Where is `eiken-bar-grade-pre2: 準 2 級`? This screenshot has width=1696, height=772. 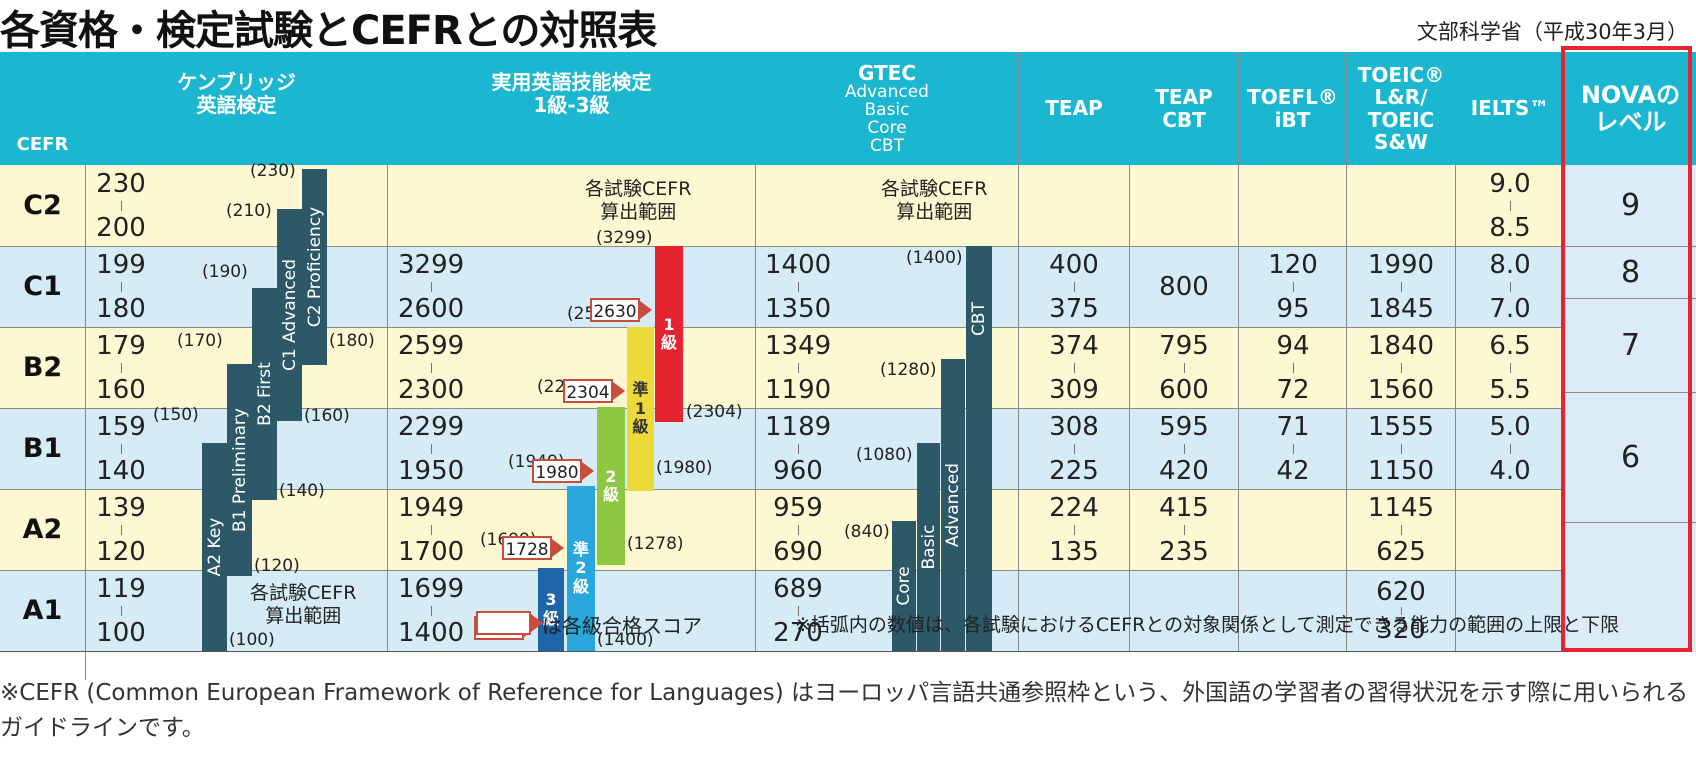 eiken-bar-grade-pre2: 準 2 級 is located at coordinates (581, 568).